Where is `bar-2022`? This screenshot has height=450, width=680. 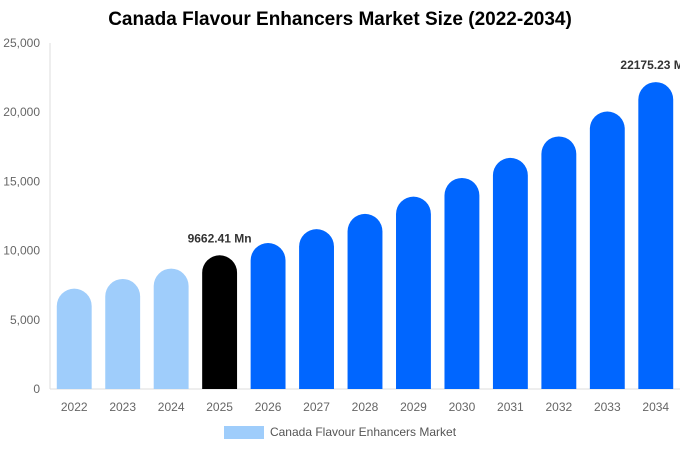 bar-2022 is located at coordinates (74, 338).